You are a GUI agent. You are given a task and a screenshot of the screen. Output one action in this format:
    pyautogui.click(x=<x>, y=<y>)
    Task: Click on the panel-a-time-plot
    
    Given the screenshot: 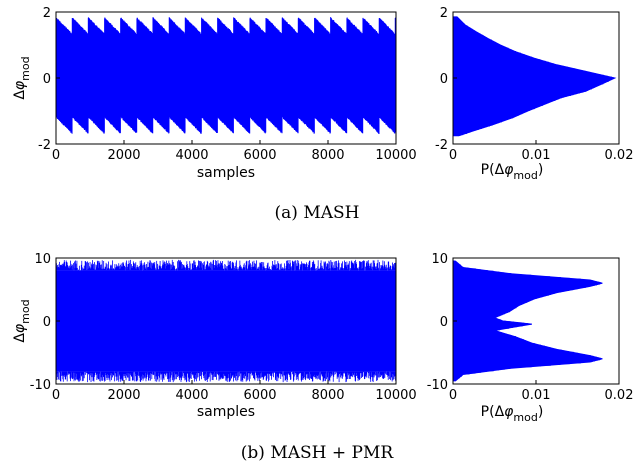 What is the action you would take?
    pyautogui.click(x=226, y=75)
    